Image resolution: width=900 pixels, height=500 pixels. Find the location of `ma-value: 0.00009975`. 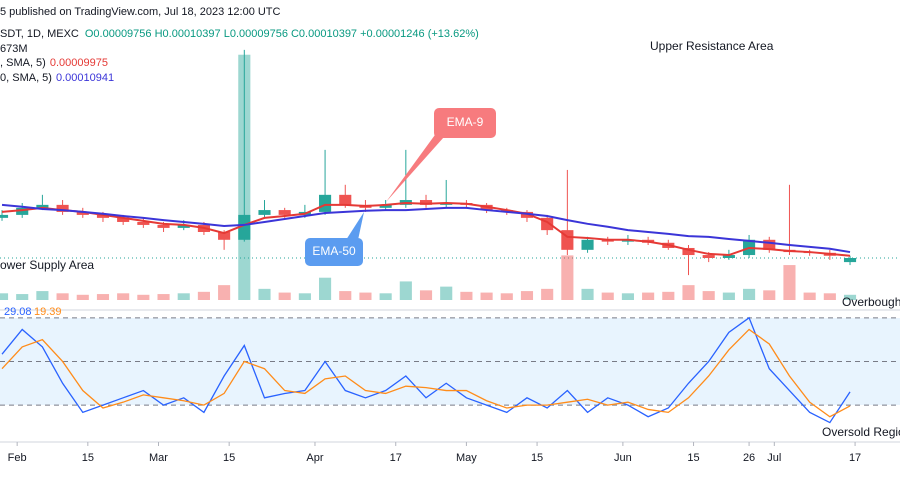

ma-value: 0.00009975 is located at coordinates (79, 63).